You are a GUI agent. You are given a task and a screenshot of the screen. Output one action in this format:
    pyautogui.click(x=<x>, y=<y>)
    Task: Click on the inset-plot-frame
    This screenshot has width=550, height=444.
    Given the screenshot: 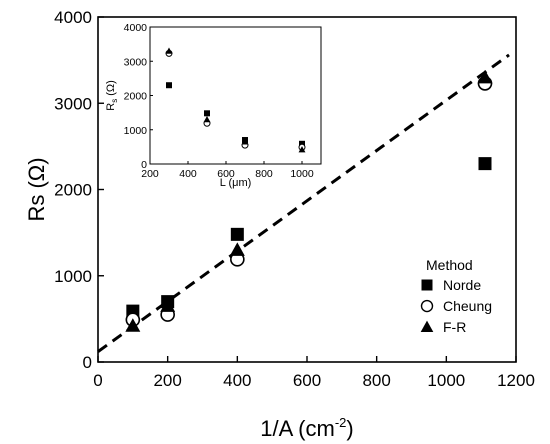 What is the action you would take?
    pyautogui.click(x=235, y=95)
    